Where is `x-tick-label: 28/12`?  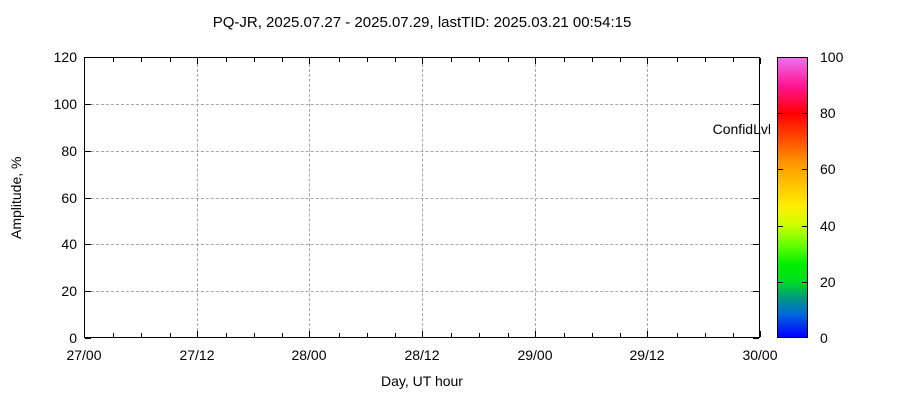 x-tick-label: 28/12 is located at coordinates (422, 355).